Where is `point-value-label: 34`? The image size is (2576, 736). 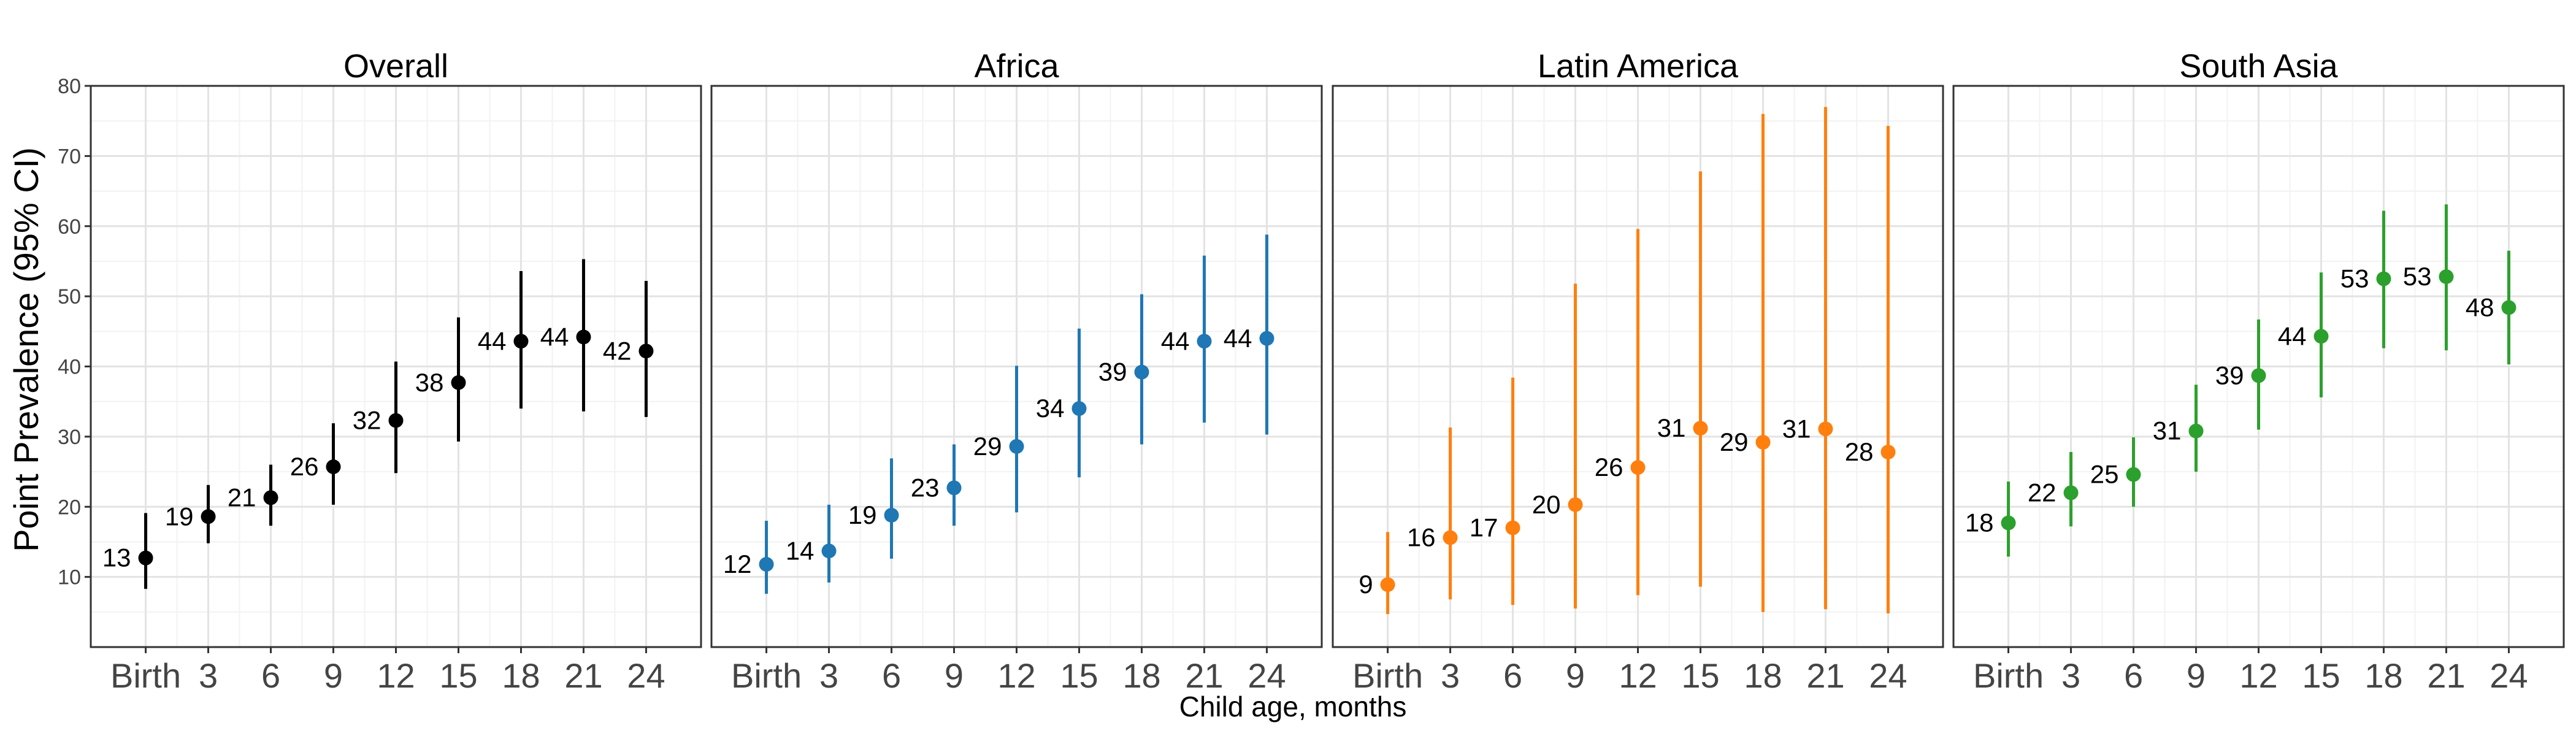 point-value-label: 34 is located at coordinates (1050, 408).